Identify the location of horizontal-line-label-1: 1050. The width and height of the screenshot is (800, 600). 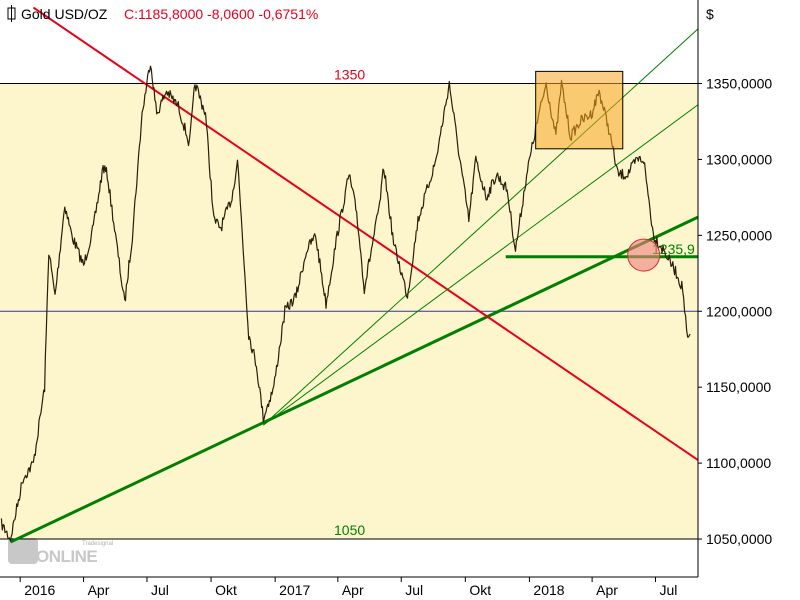
(349, 530).